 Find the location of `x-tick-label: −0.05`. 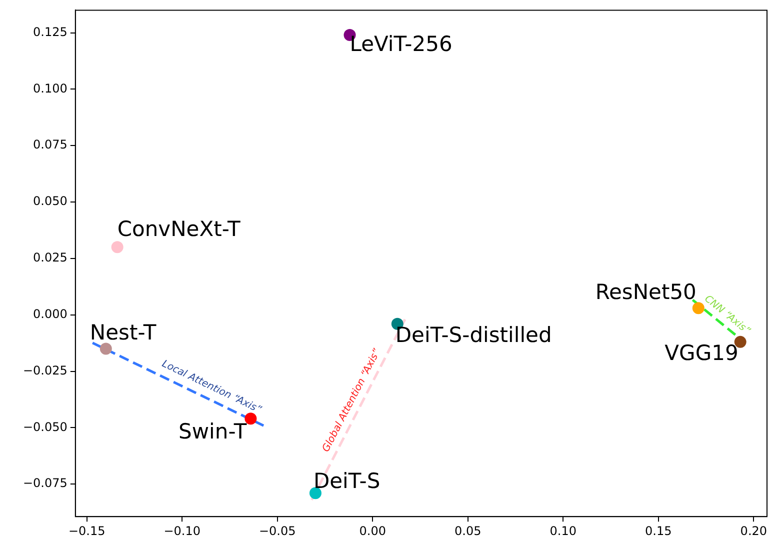

x-tick-label: −0.05 is located at coordinates (277, 531).